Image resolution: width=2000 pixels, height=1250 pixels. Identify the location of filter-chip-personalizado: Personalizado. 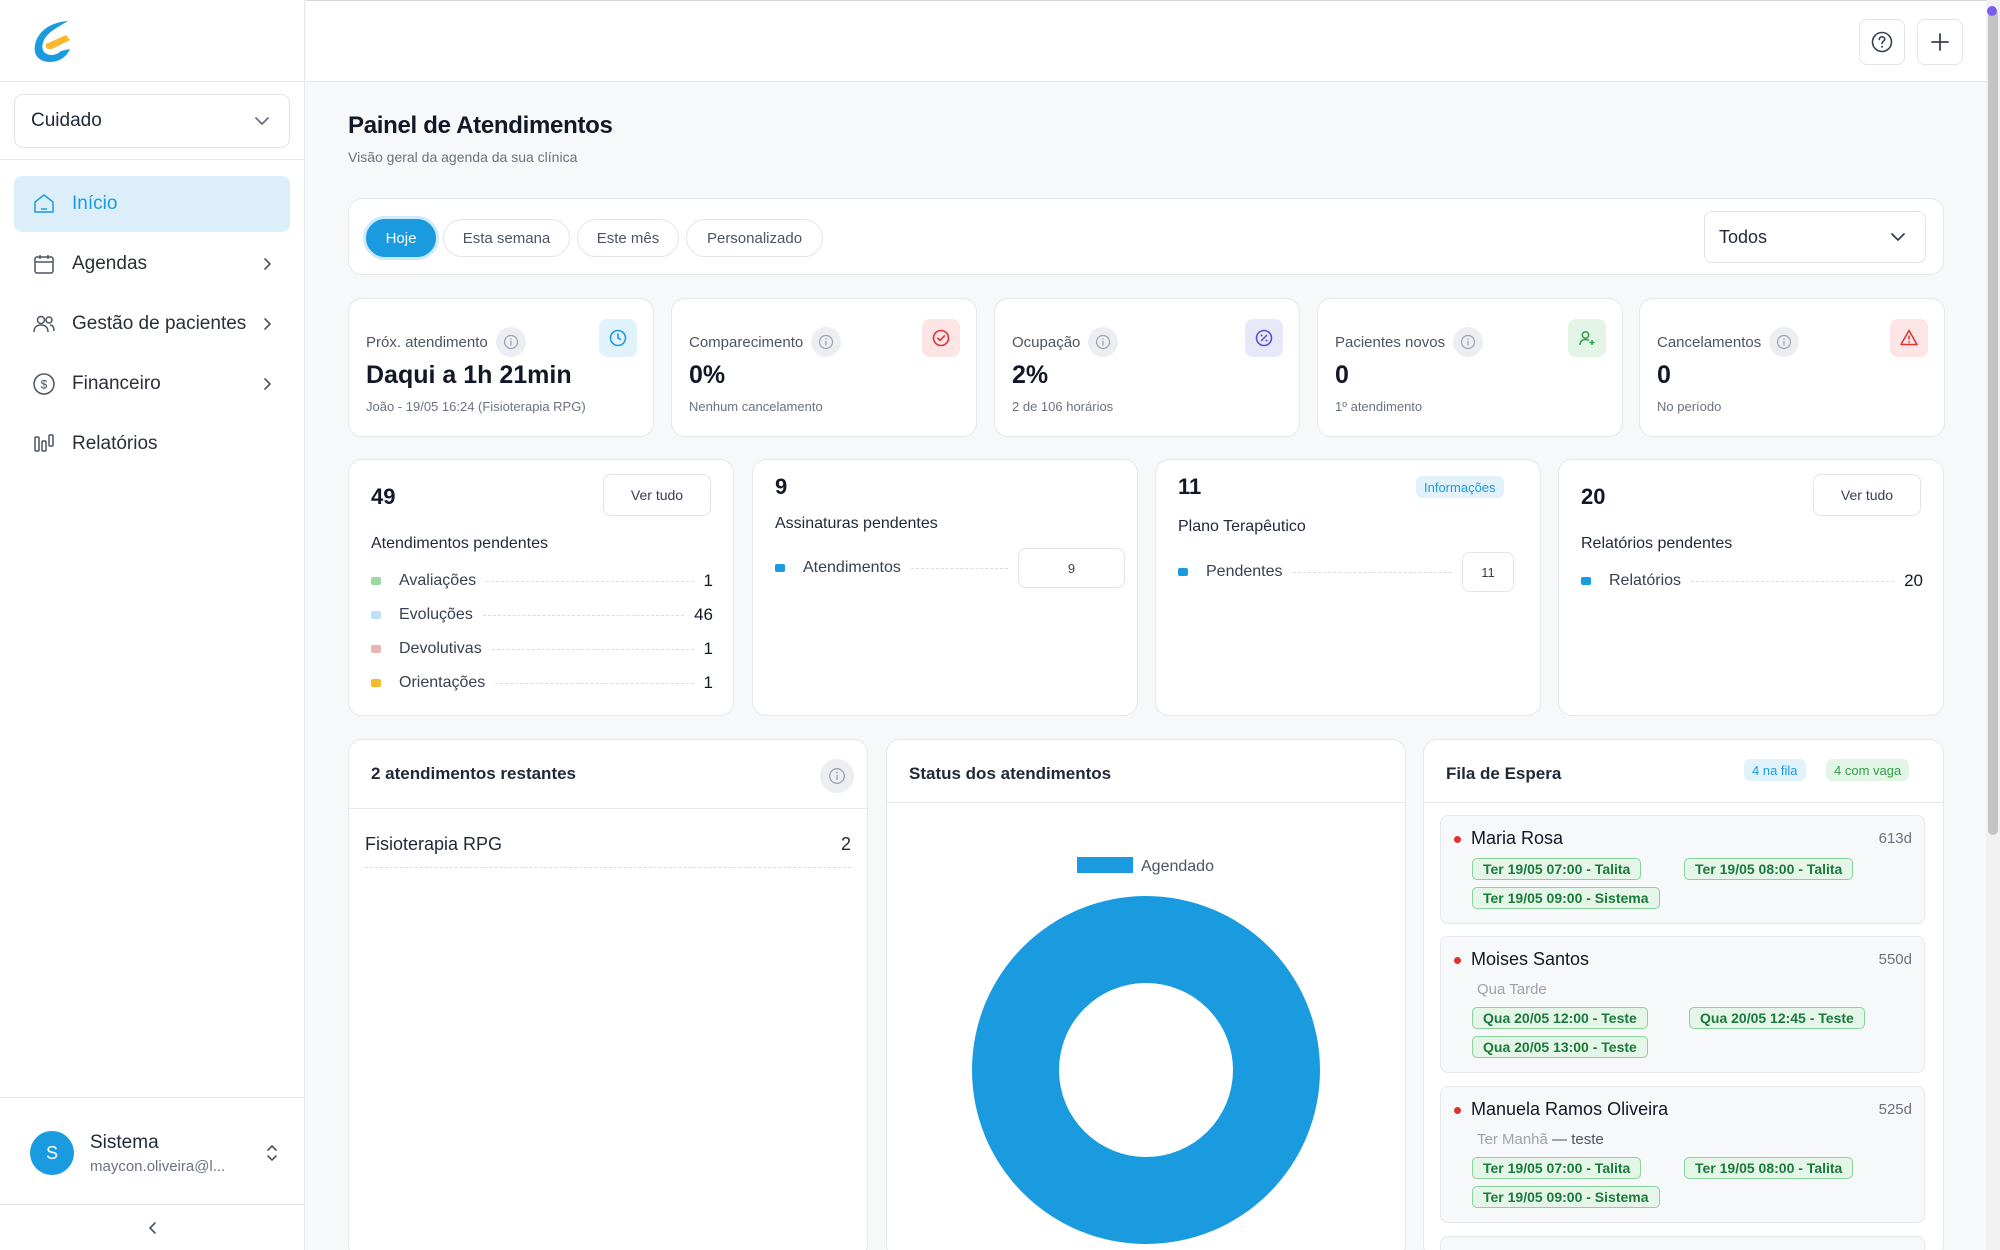
(754, 238).